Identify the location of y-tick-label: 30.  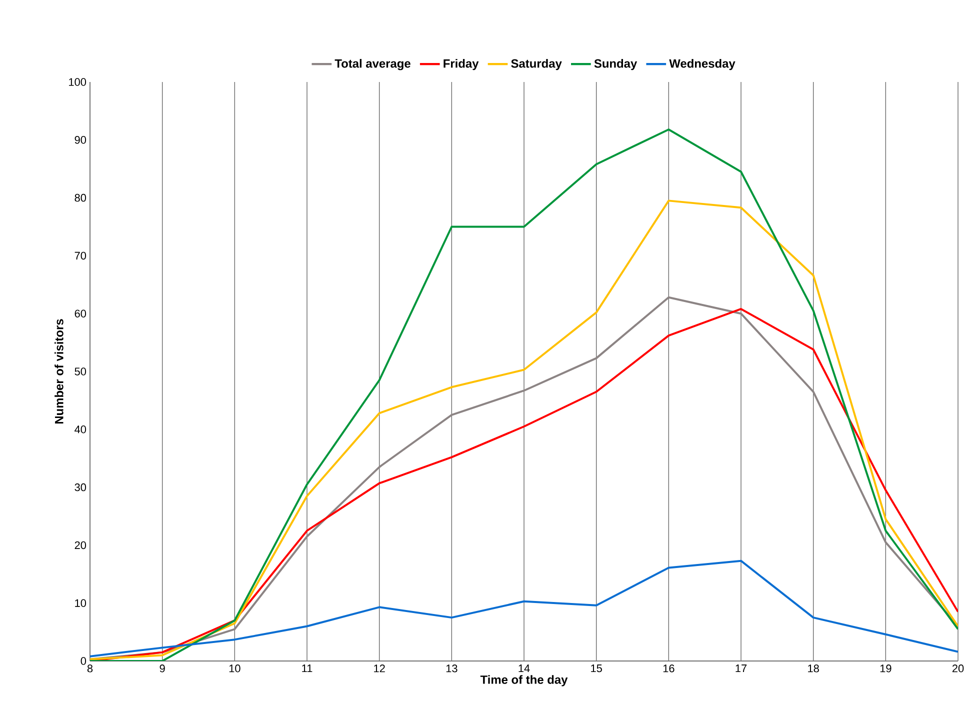
(80, 487).